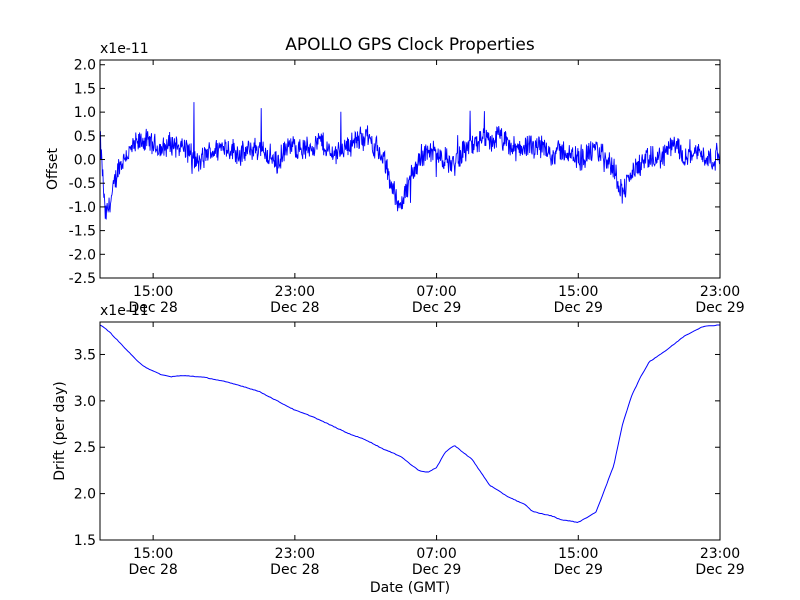 The width and height of the screenshot is (800, 600). I want to click on offset-y-axis-label: Offset, so click(53, 168).